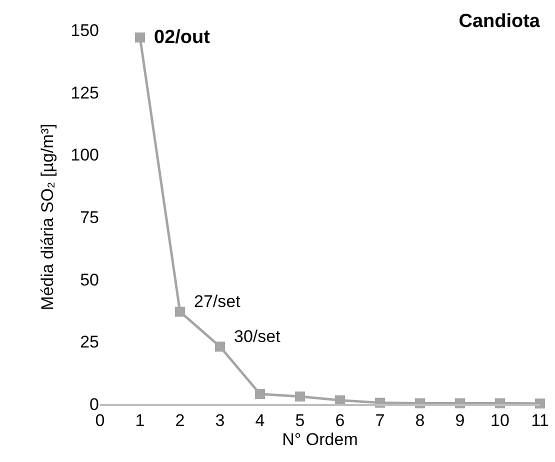  Describe the element at coordinates (89, 280) in the screenshot. I see `y-tick-label: 50` at that location.